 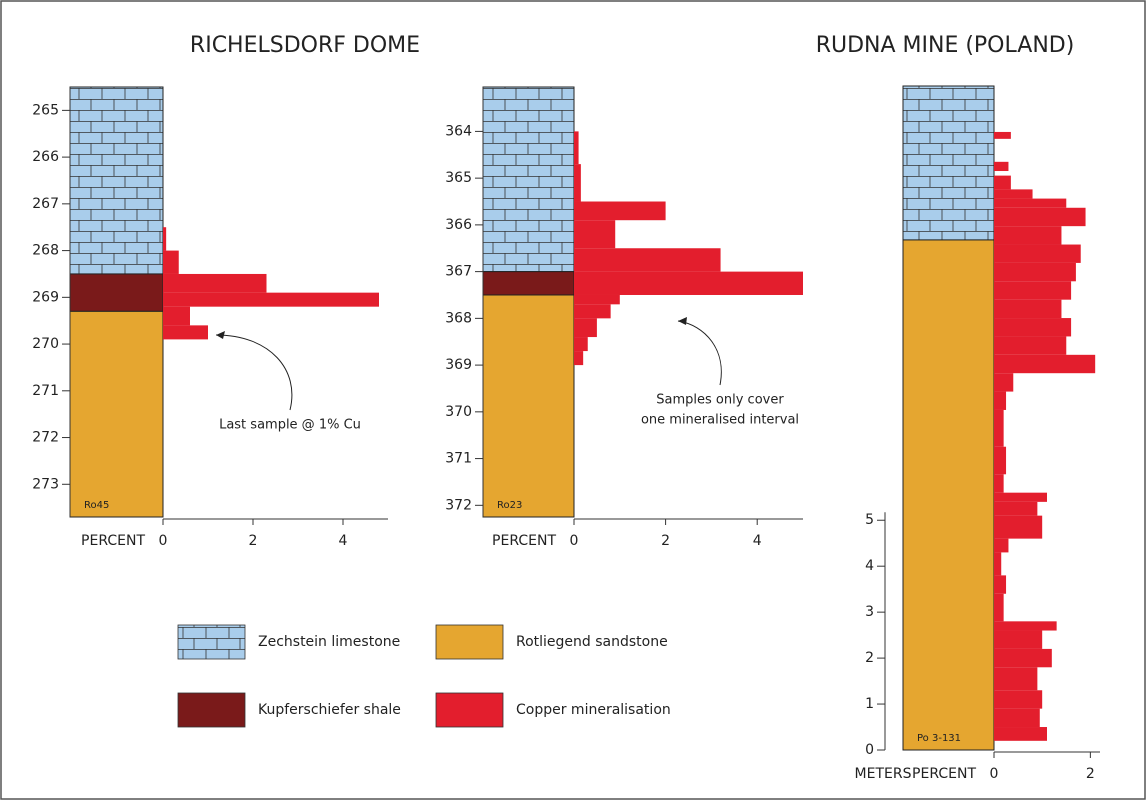 I want to click on y-tick-label: 3, so click(x=869, y=612).